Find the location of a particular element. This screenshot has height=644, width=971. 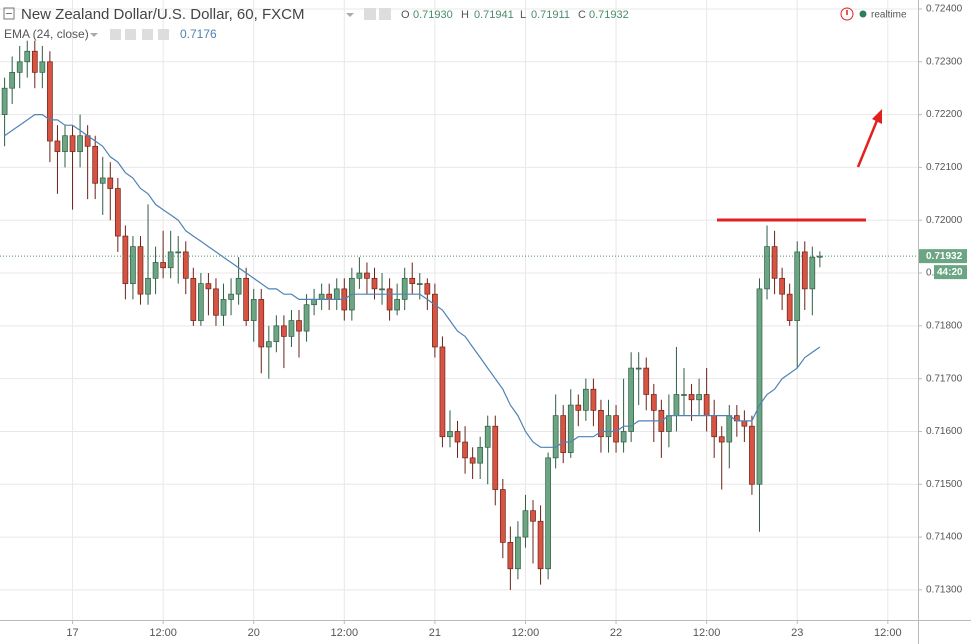

toolbar-icons is located at coordinates (250, 24).